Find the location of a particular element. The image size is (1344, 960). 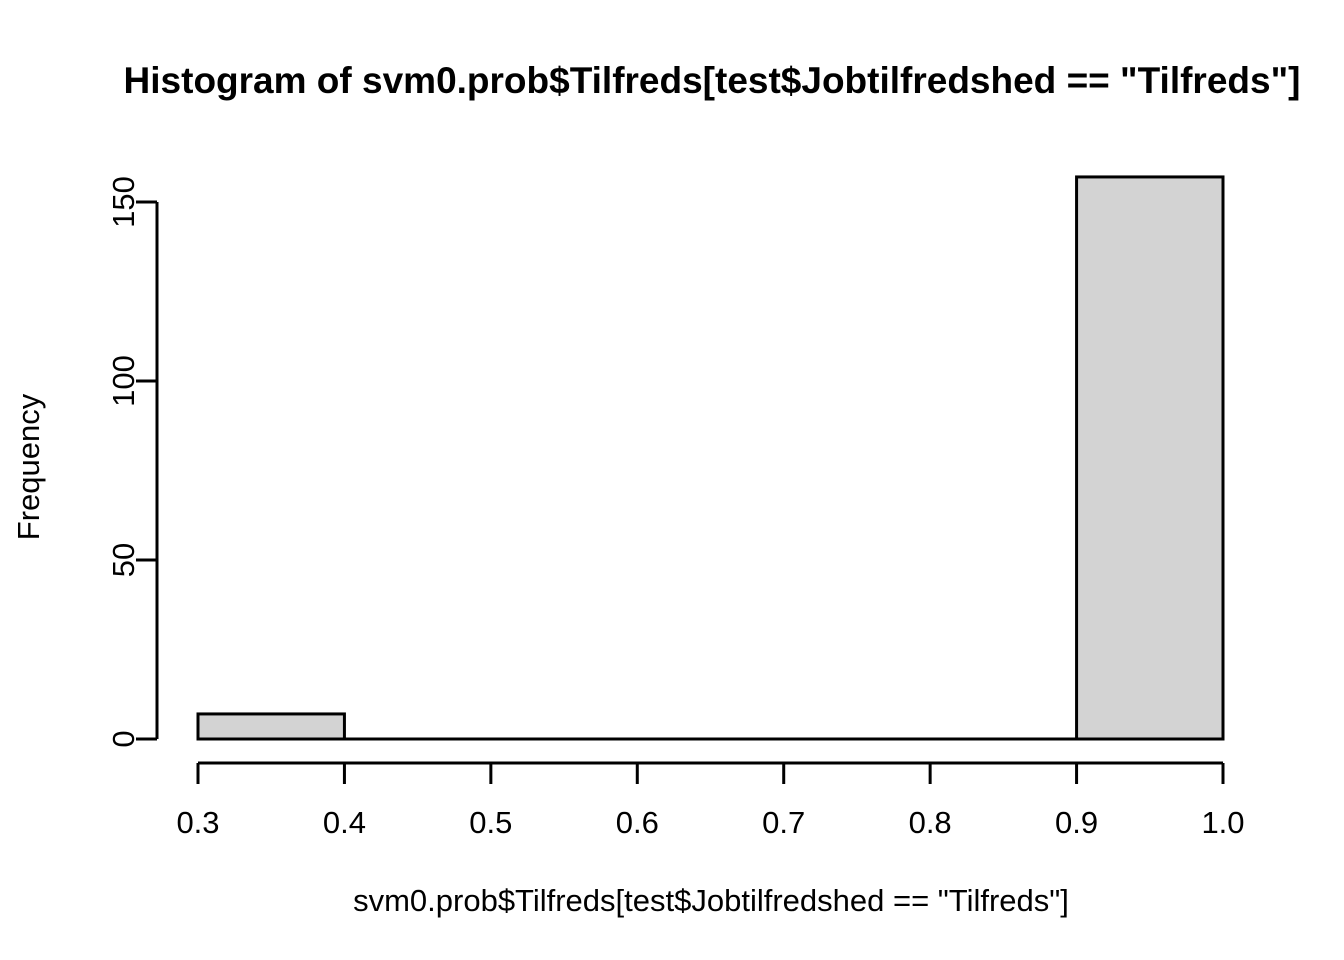

x-tick-label: 0.5 is located at coordinates (490, 822).